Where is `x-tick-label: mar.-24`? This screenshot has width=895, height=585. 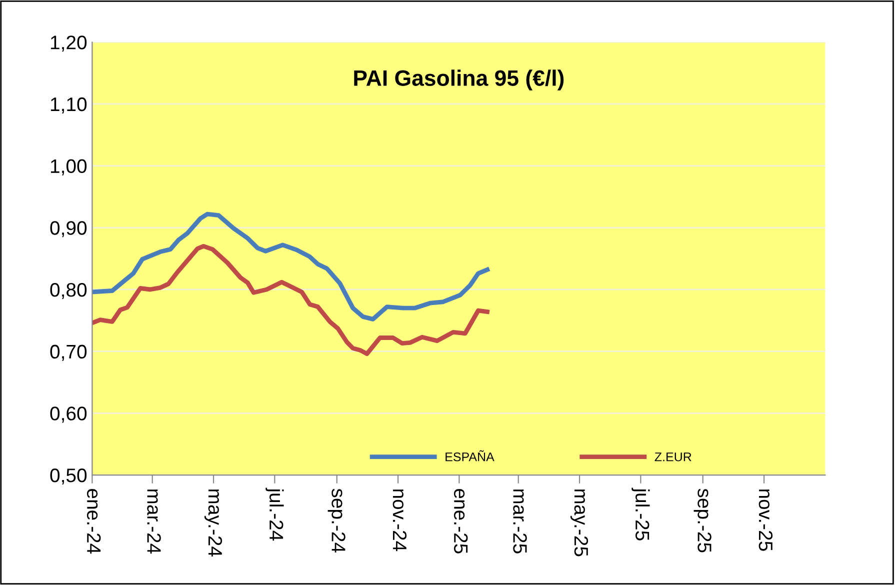
x-tick-label: mar.-24 is located at coordinates (154, 522).